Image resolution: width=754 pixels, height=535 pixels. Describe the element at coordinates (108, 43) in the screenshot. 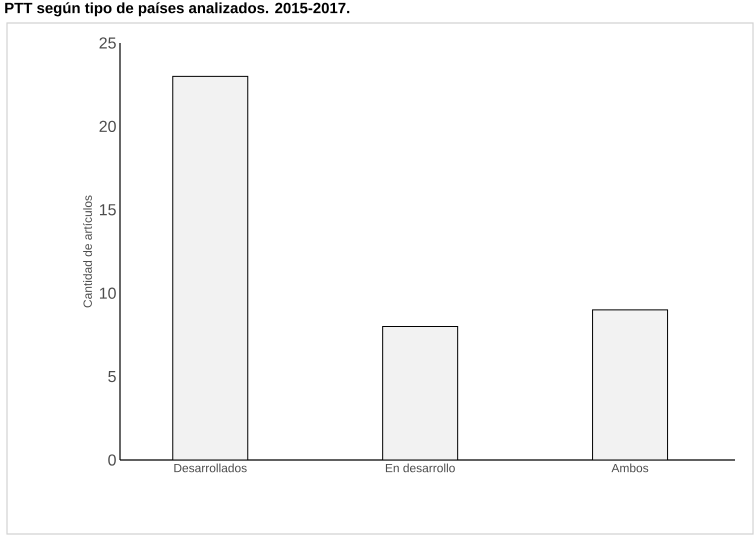

I see `y-tick-label: 25` at that location.